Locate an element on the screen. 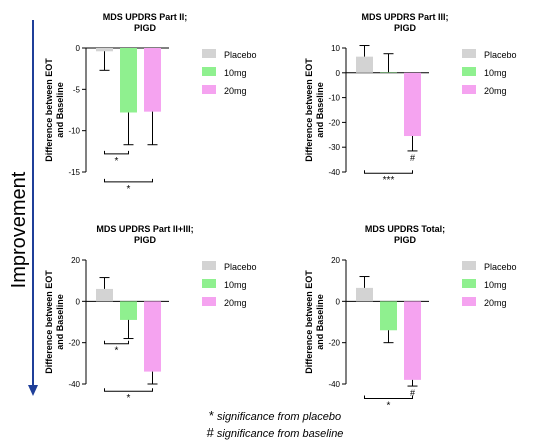 Image resolution: width=550 pixels, height=443 pixels. chart-title: MDS UPDRS Total; PIGD is located at coordinates (405, 234).